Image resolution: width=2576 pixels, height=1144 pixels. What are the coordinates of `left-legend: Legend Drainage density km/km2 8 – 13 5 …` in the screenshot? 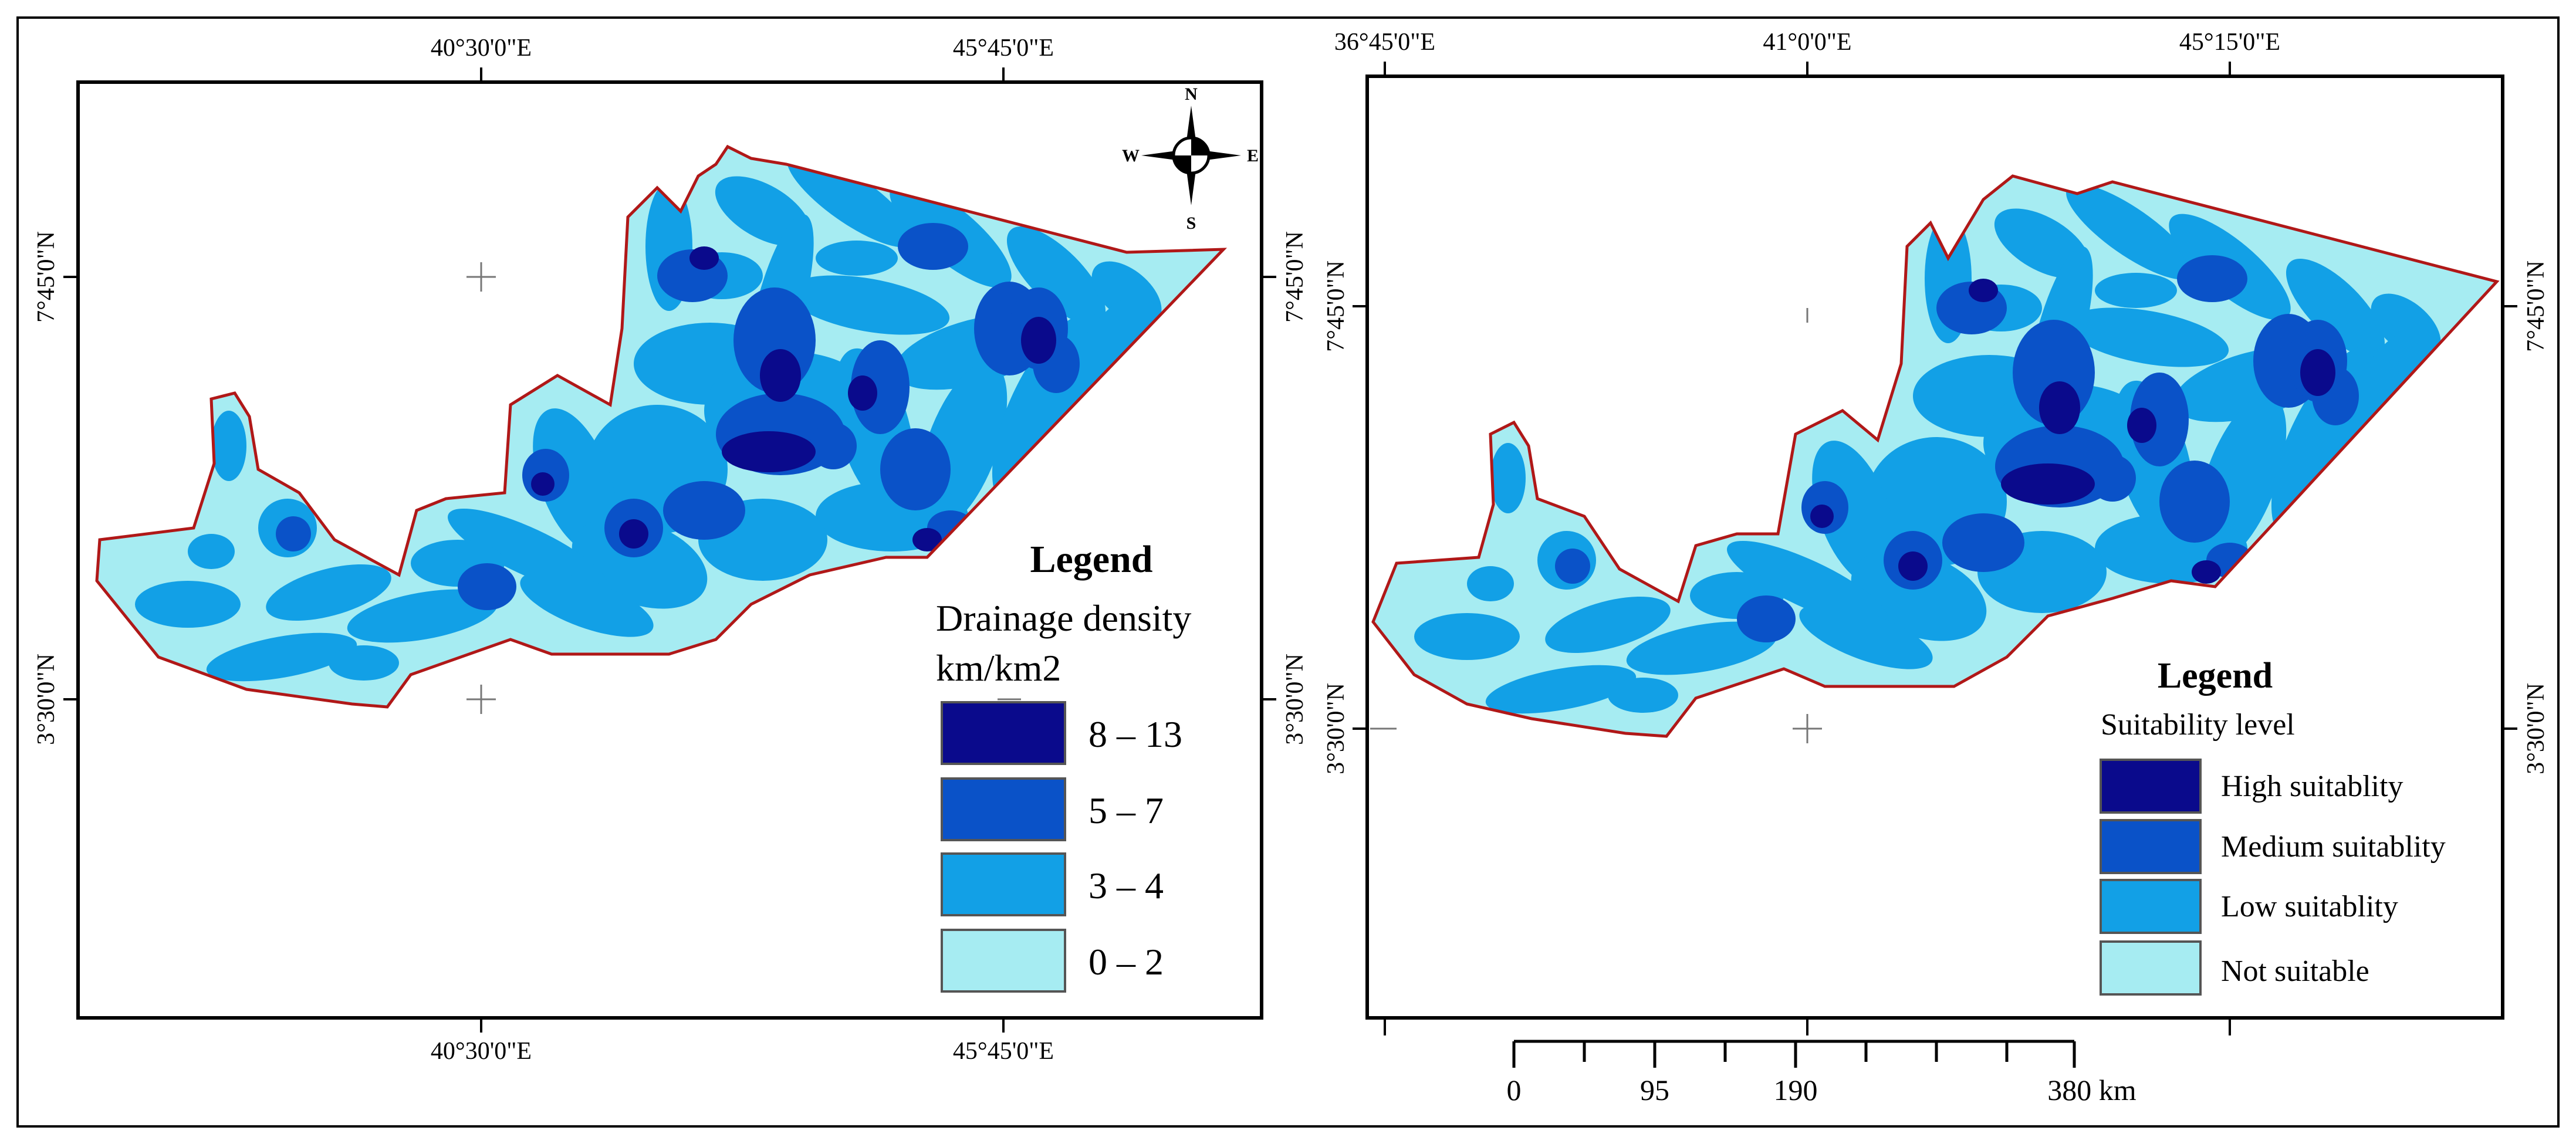 It's located at (1063, 765).